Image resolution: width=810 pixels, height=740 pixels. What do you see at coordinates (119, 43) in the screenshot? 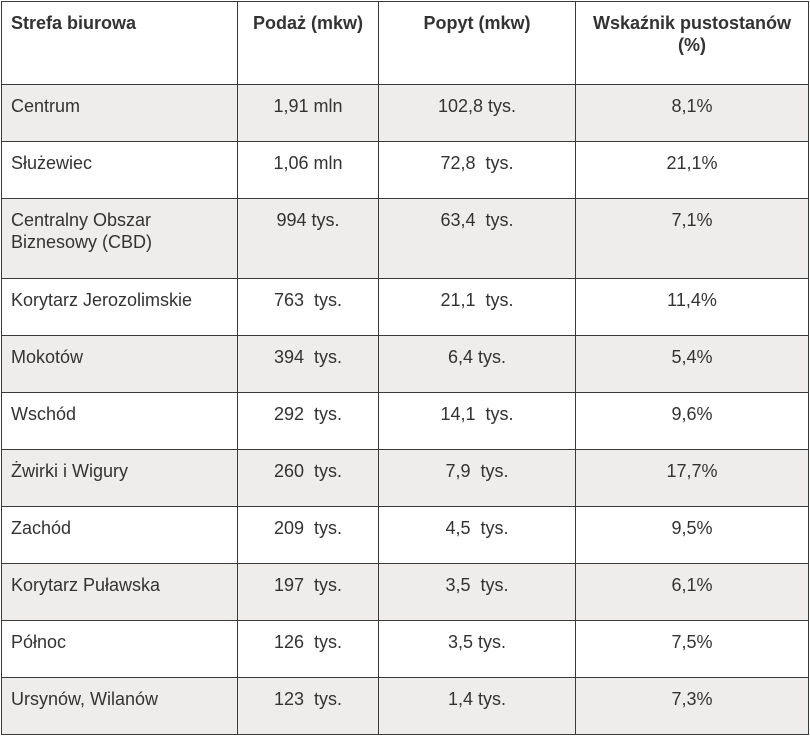
I see `header-zone: Strefa biurowa` at bounding box center [119, 43].